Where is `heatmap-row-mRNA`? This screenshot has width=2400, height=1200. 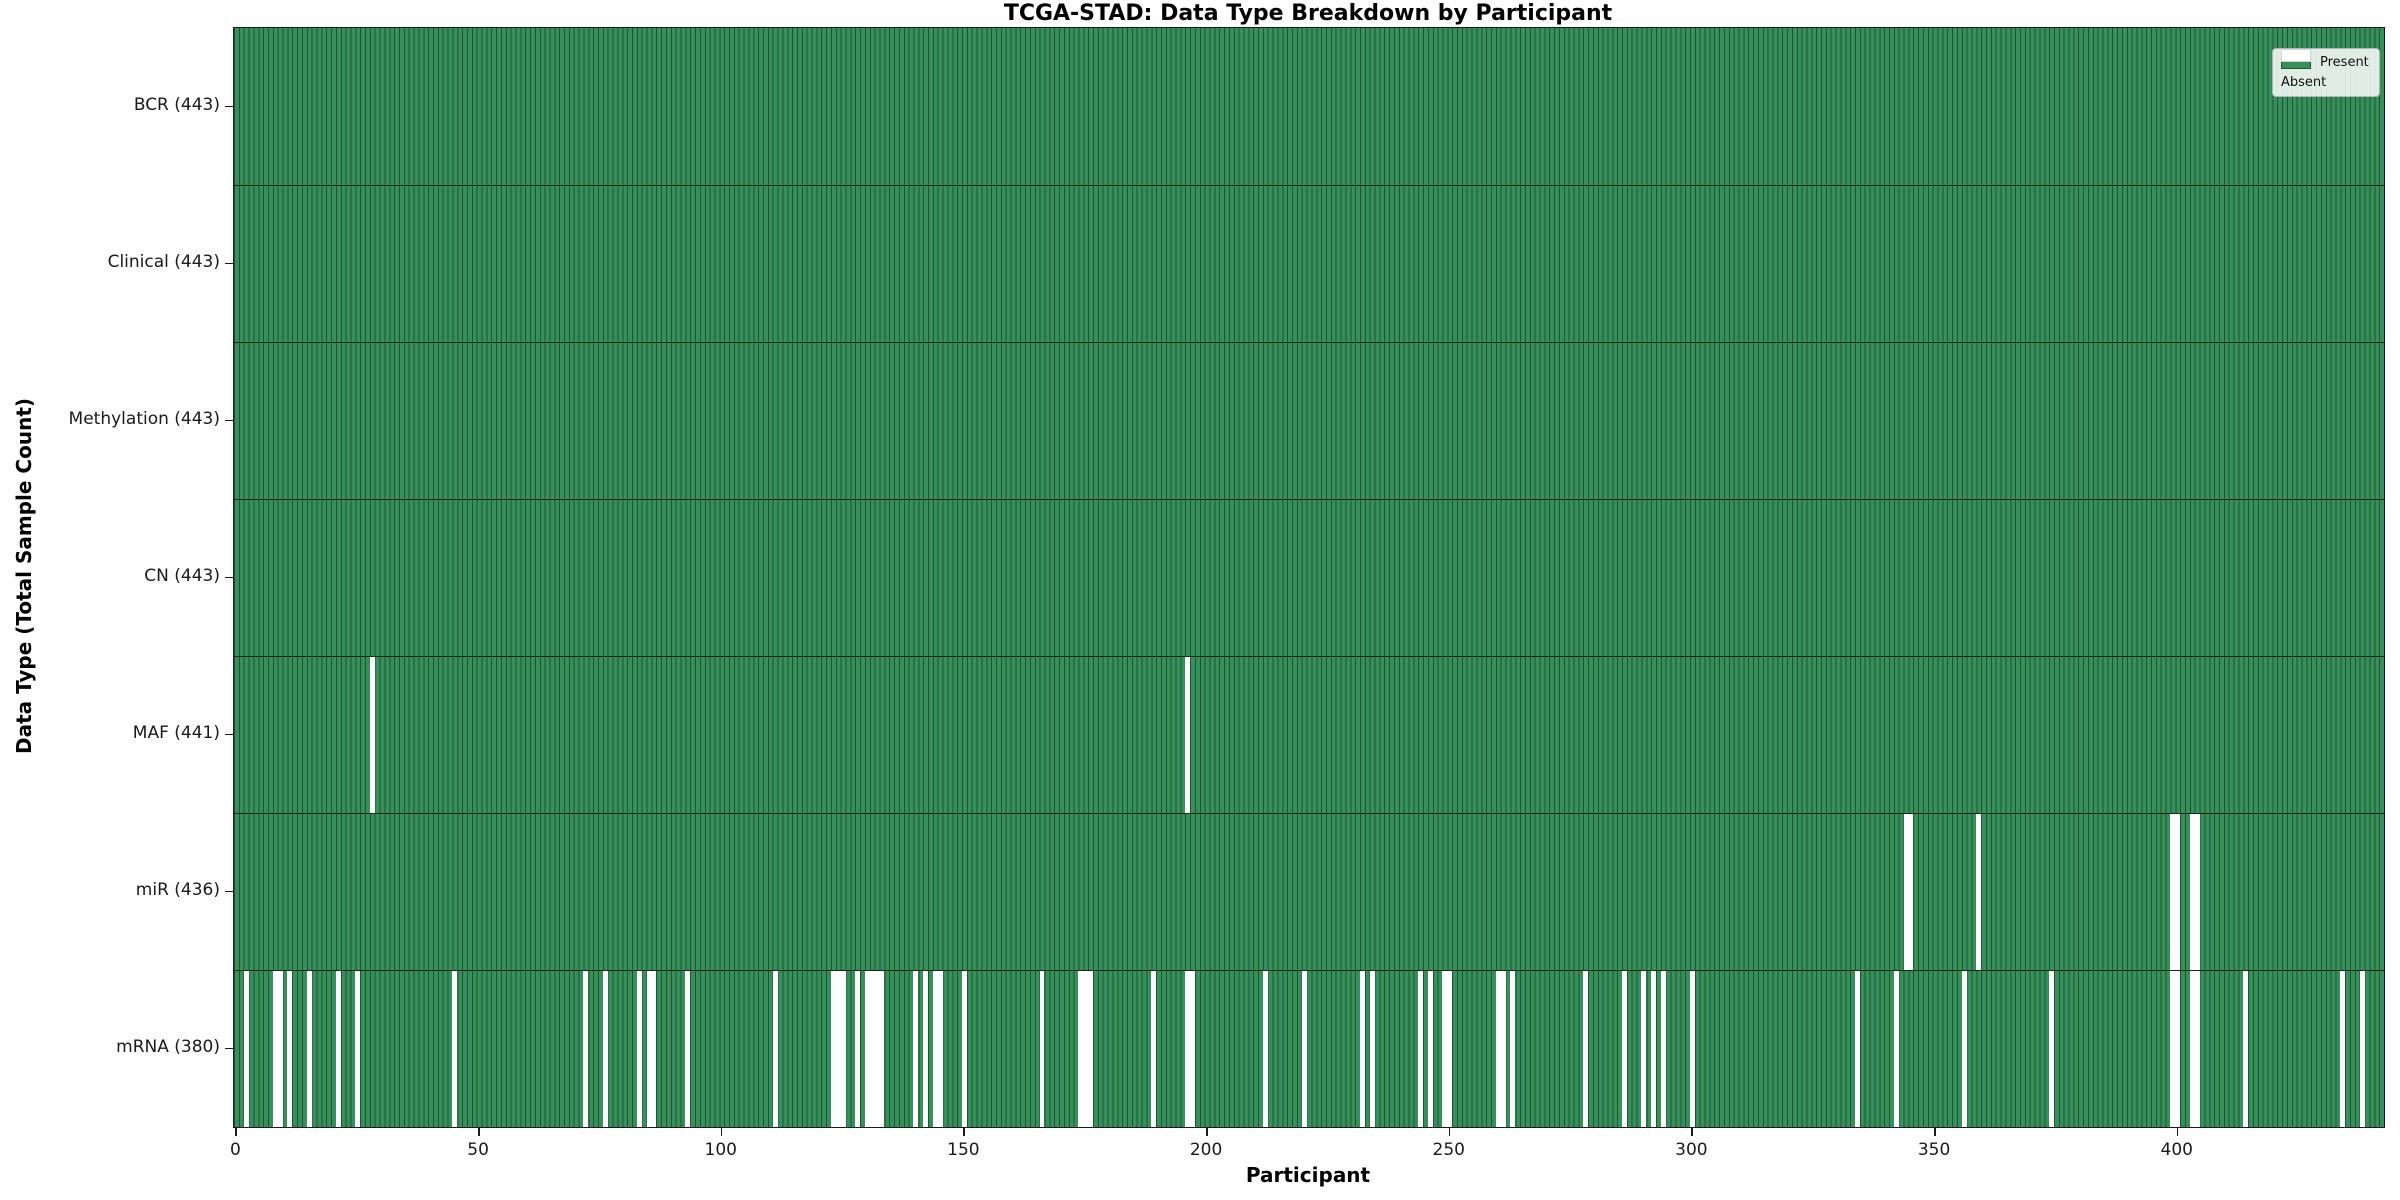
heatmap-row-mRNA is located at coordinates (1309, 1048).